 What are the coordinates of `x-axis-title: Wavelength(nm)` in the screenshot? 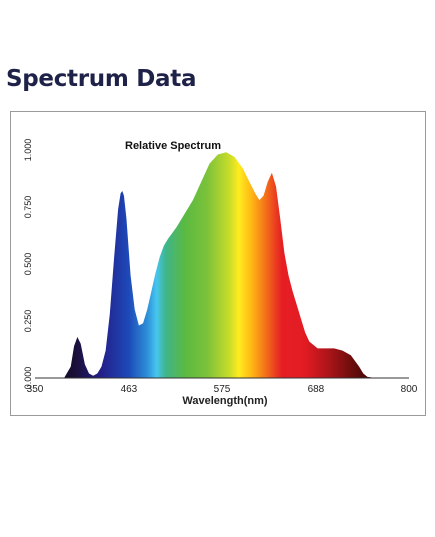 It's located at (224, 401).